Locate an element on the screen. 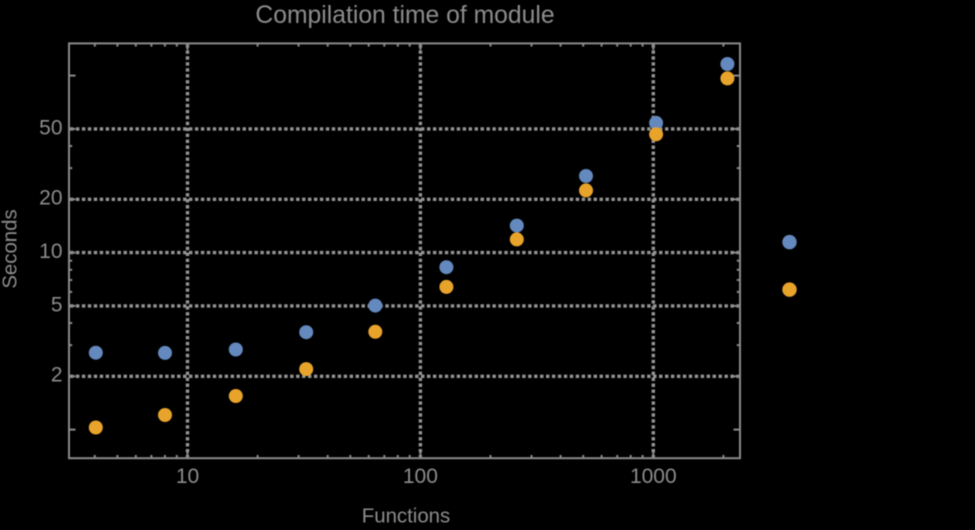 The image size is (975, 530). svg-text: Compilation time of module is located at coordinates (404, 15).